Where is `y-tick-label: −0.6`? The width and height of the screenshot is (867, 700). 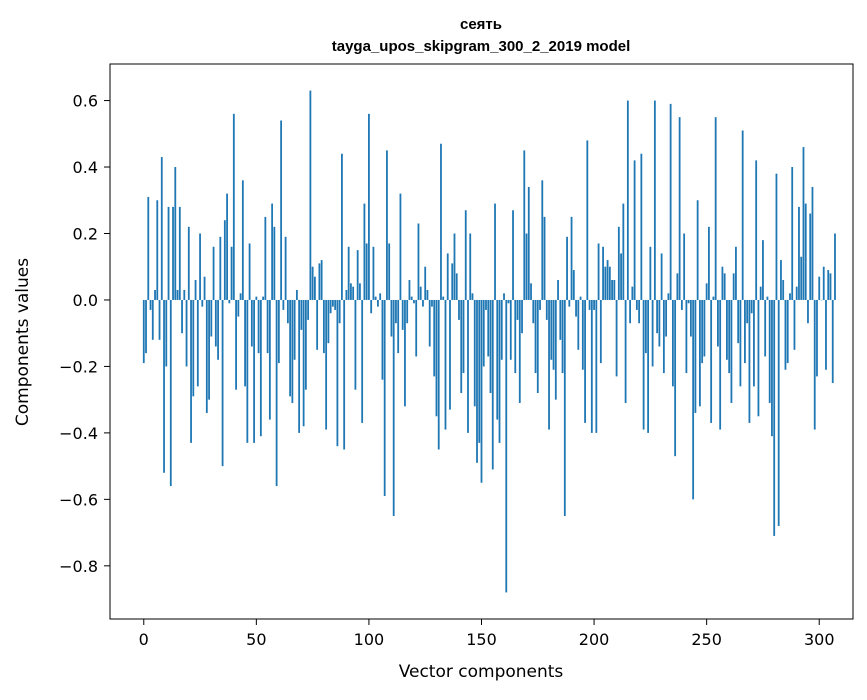 y-tick-label: −0.6 is located at coordinates (78, 499).